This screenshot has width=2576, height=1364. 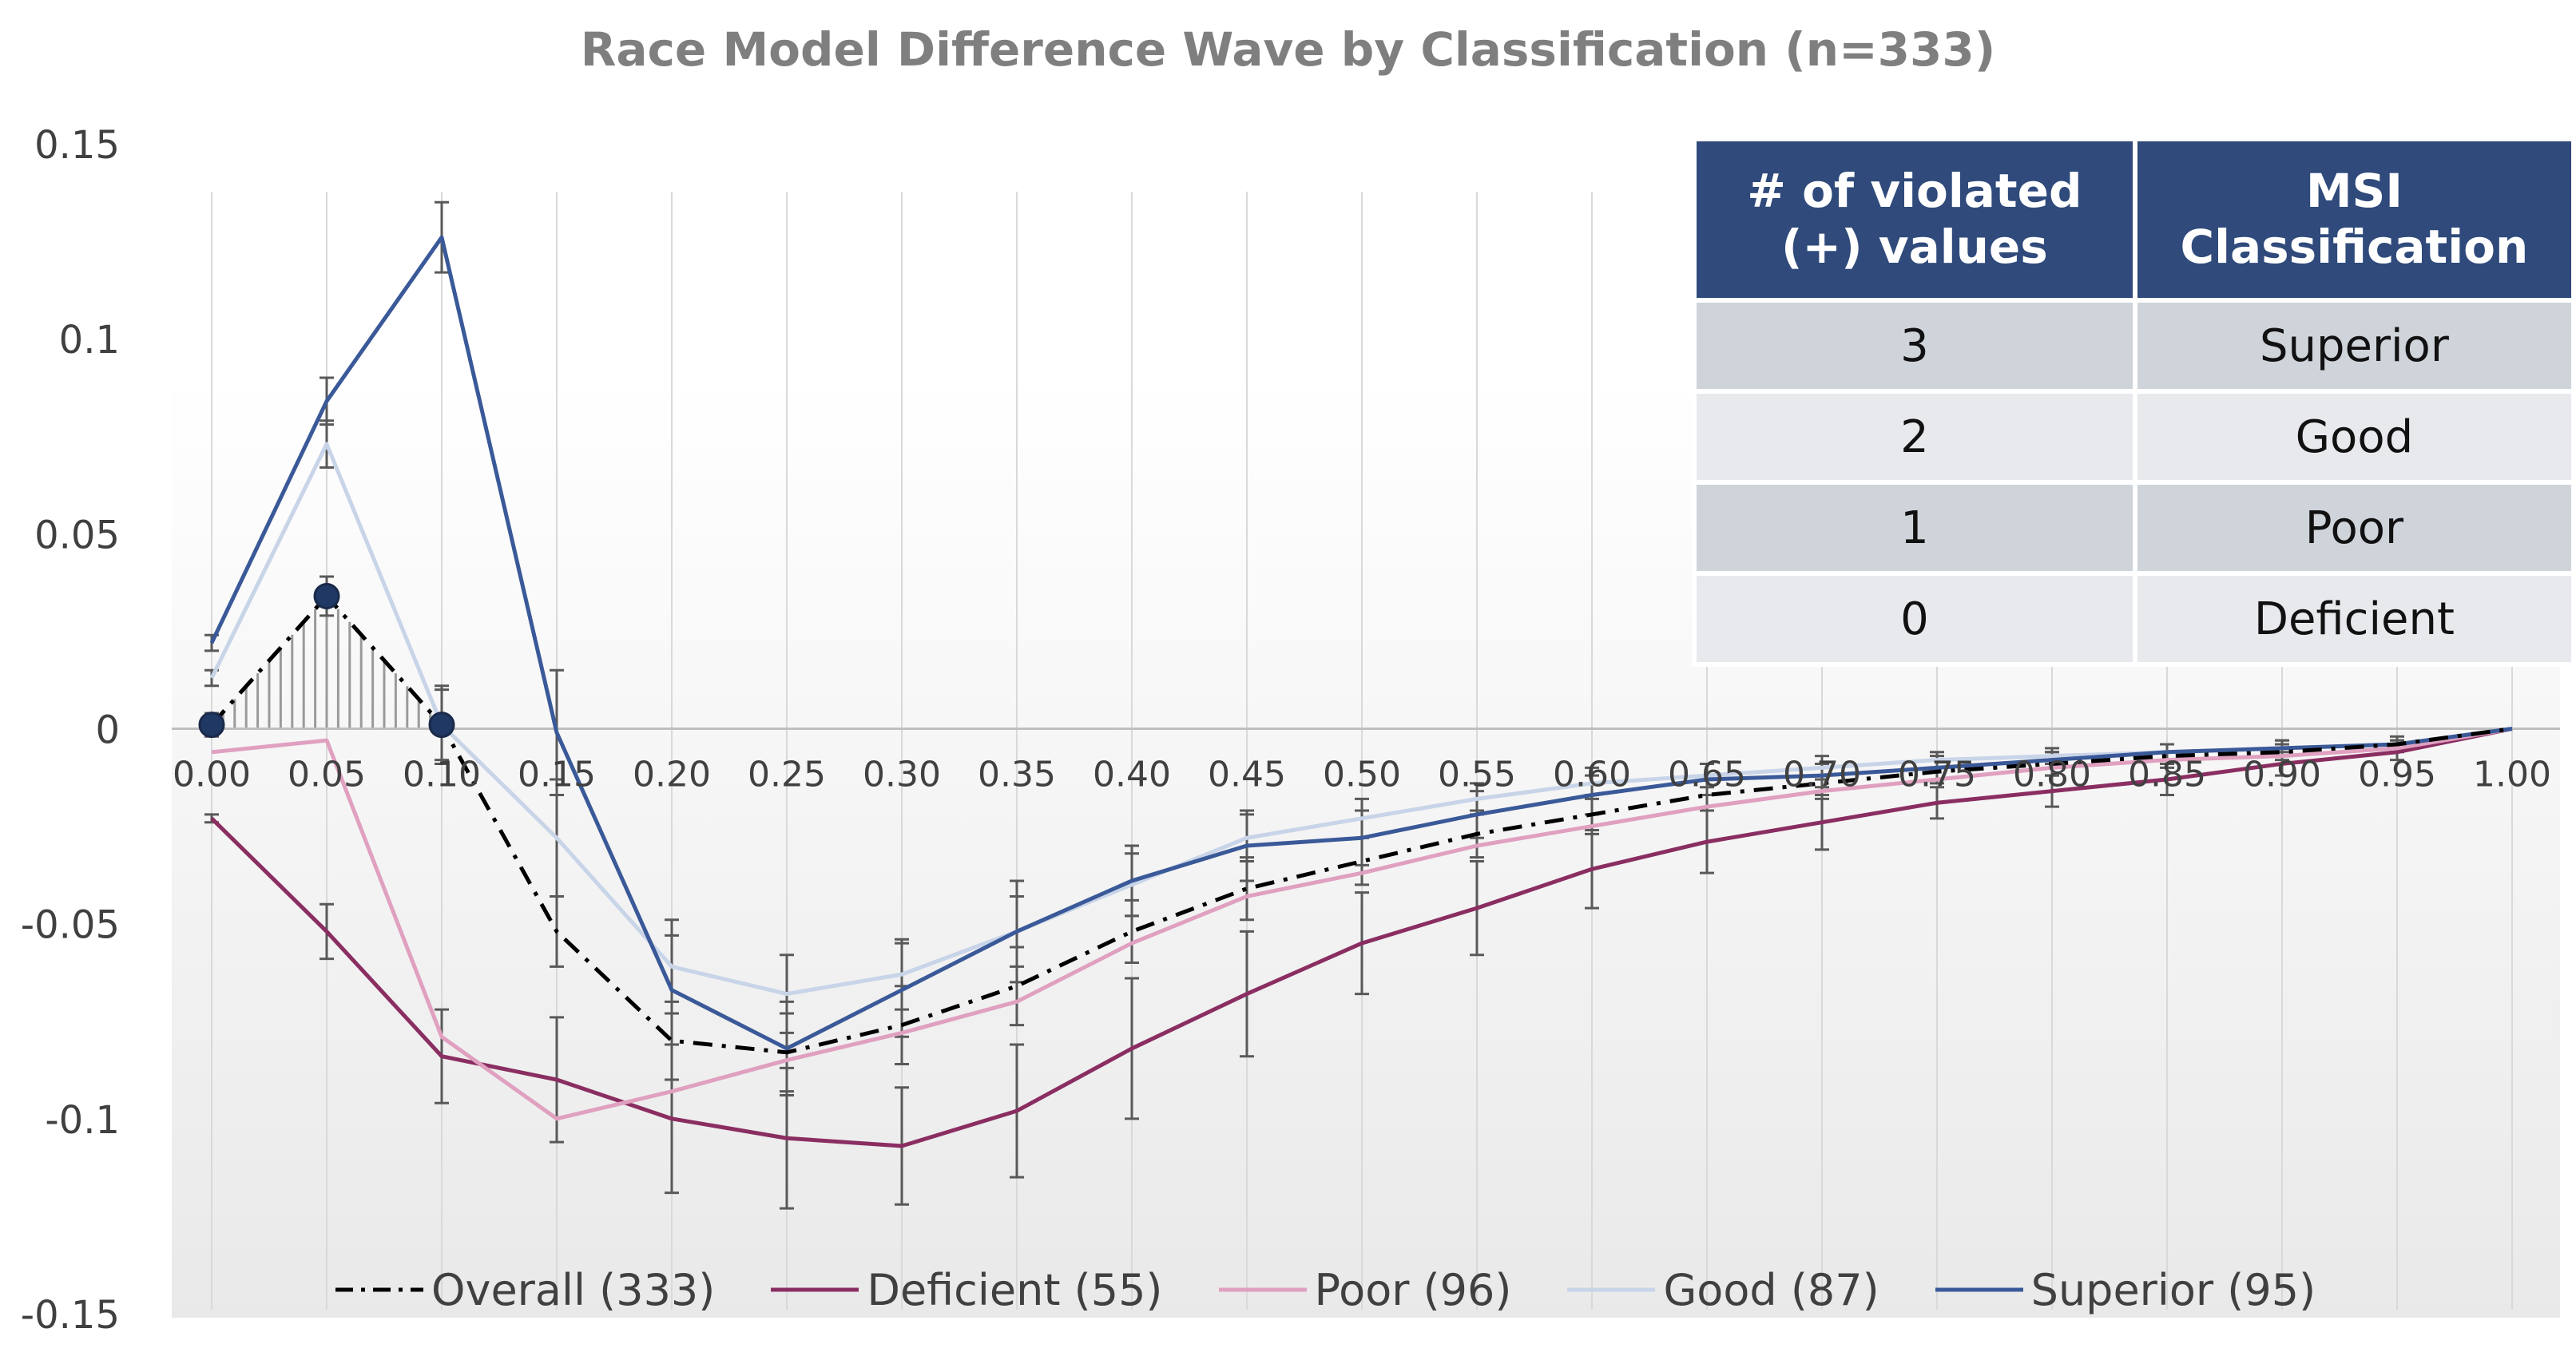 I want to click on y-tick-label: 0.05, so click(x=77, y=535).